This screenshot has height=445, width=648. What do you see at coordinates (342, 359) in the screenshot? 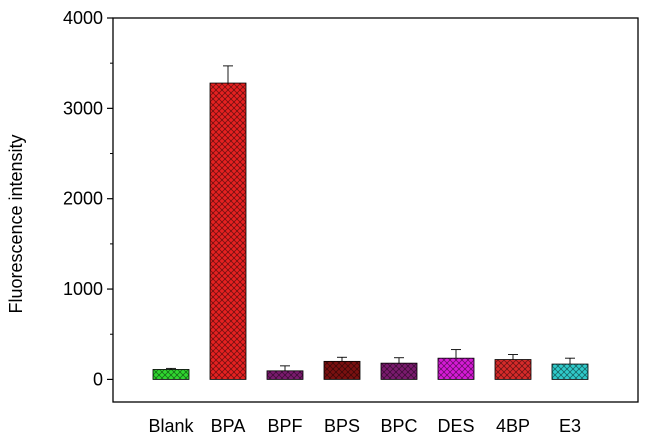
I see `error-bar-bps` at bounding box center [342, 359].